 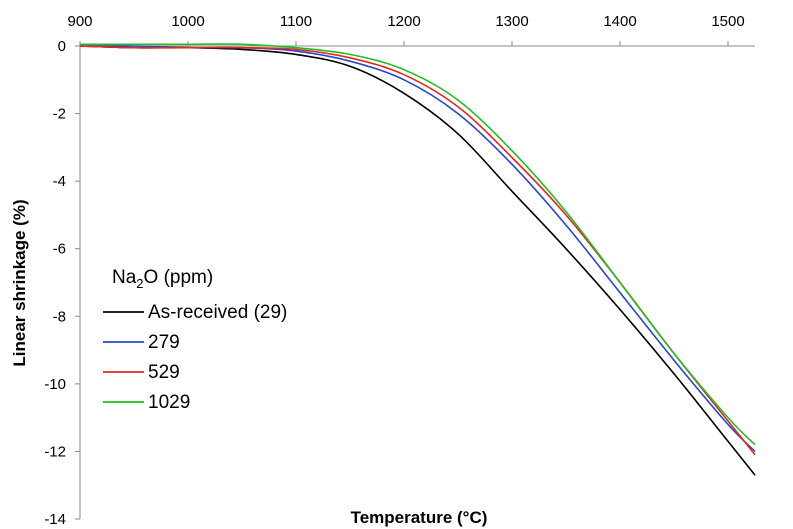 I want to click on legend-label: As-received (29), so click(x=217, y=312).